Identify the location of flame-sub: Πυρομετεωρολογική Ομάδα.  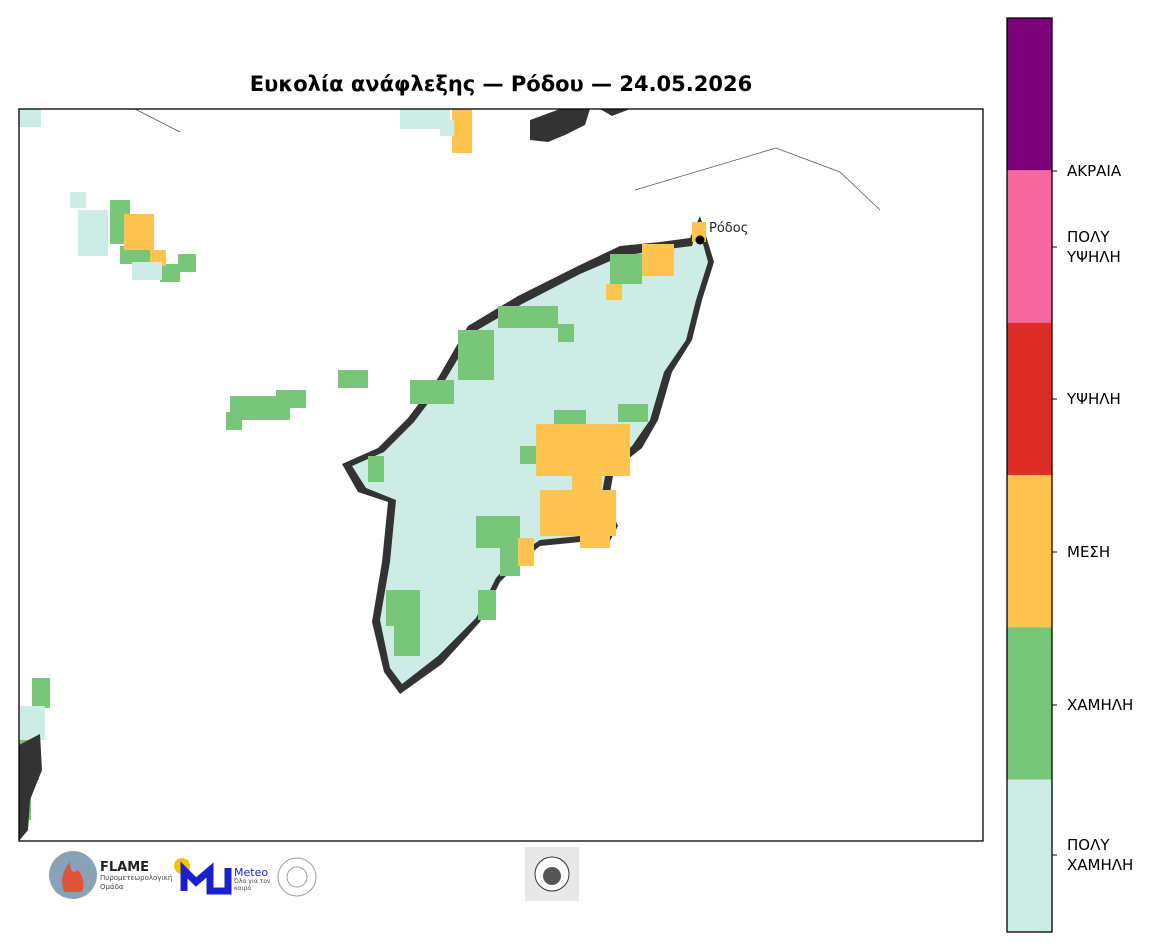
(136, 882).